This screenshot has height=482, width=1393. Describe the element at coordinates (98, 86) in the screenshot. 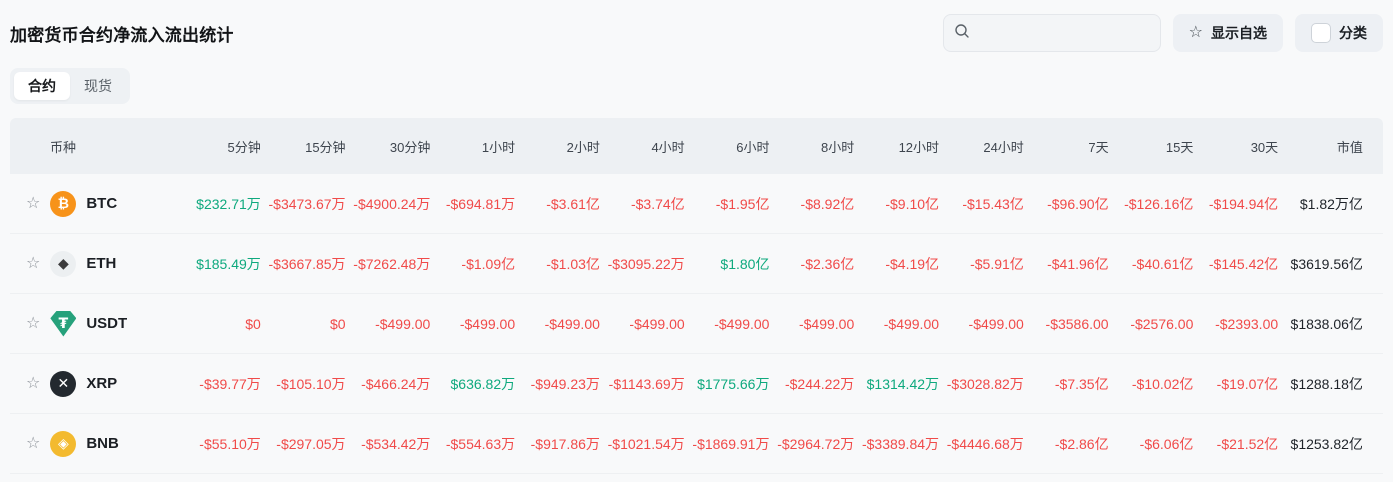

I see `tab-1: 现货` at that location.